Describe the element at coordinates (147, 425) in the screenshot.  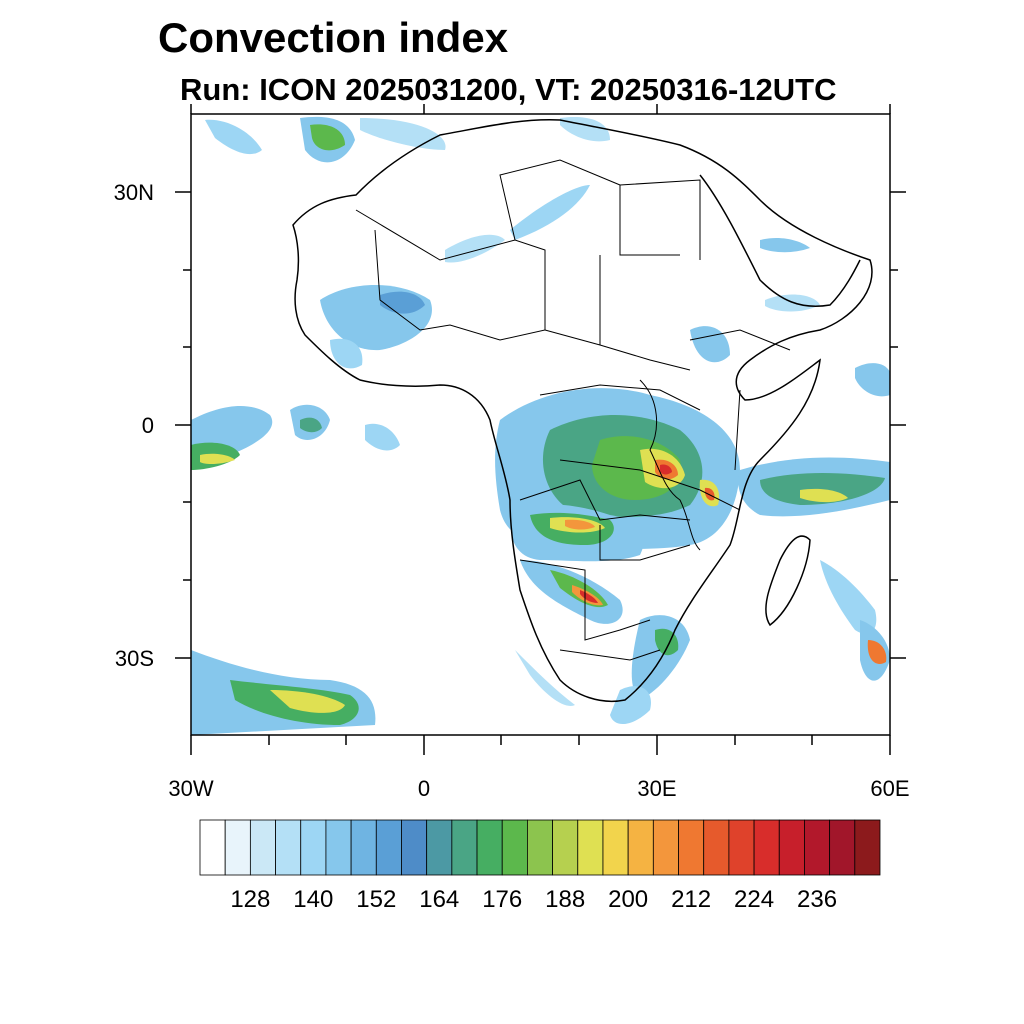
I see `lat-label-0: 0` at that location.